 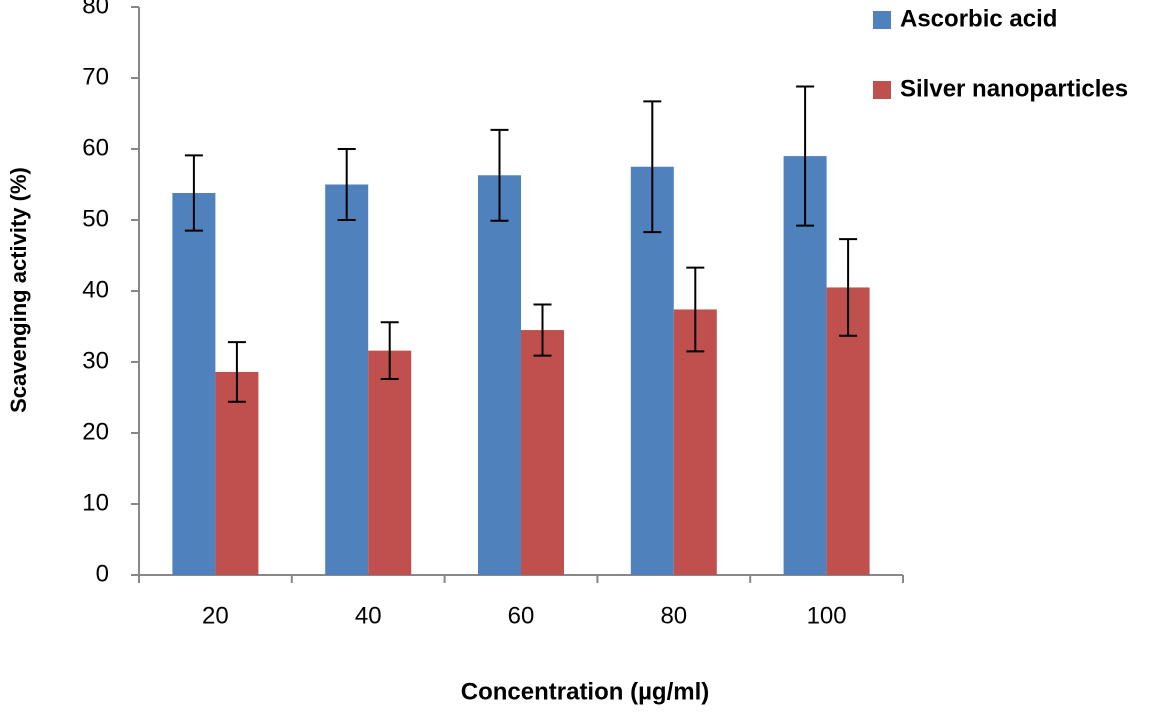 I want to click on y-tick-label: 50, so click(x=95, y=218).